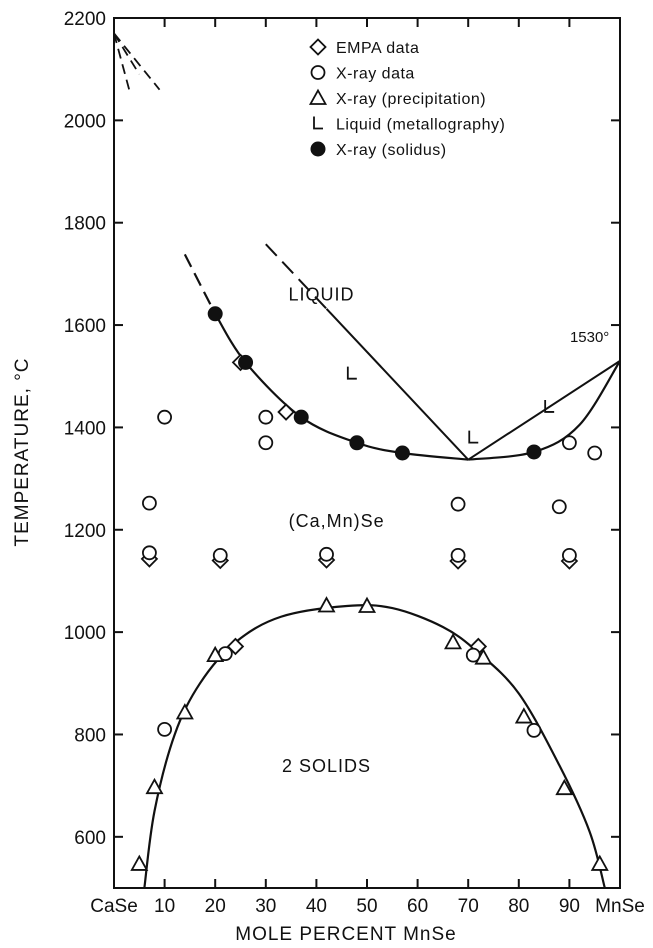  Describe the element at coordinates (85, 428) in the screenshot. I see `y-tick-label: 1400` at that location.